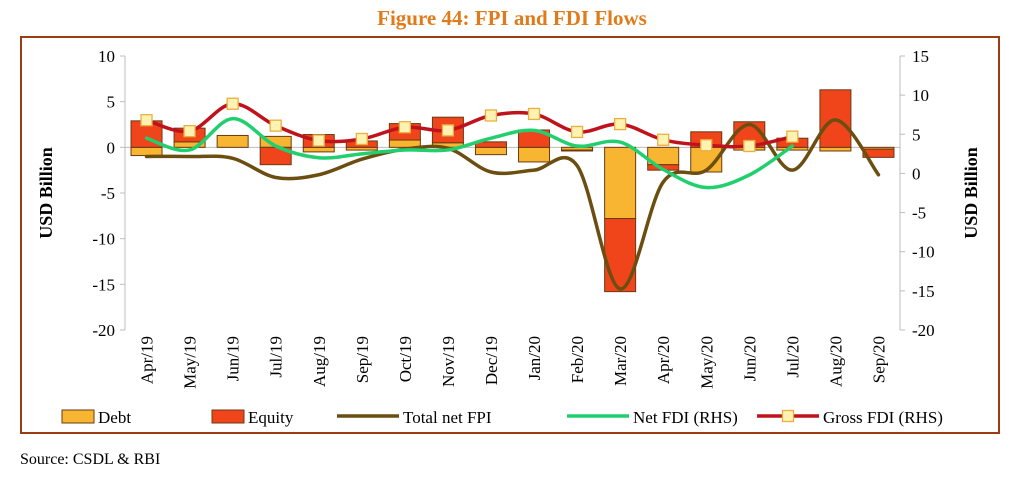 The image size is (1024, 480). Describe the element at coordinates (111, 102) in the screenshot. I see `y-left-tick-label: 5` at that location.